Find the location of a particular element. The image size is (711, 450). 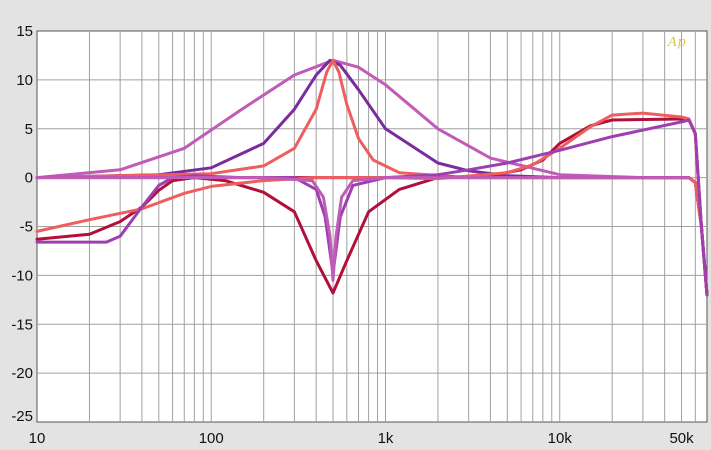

y-tick-label: -5 is located at coordinates (26, 227).